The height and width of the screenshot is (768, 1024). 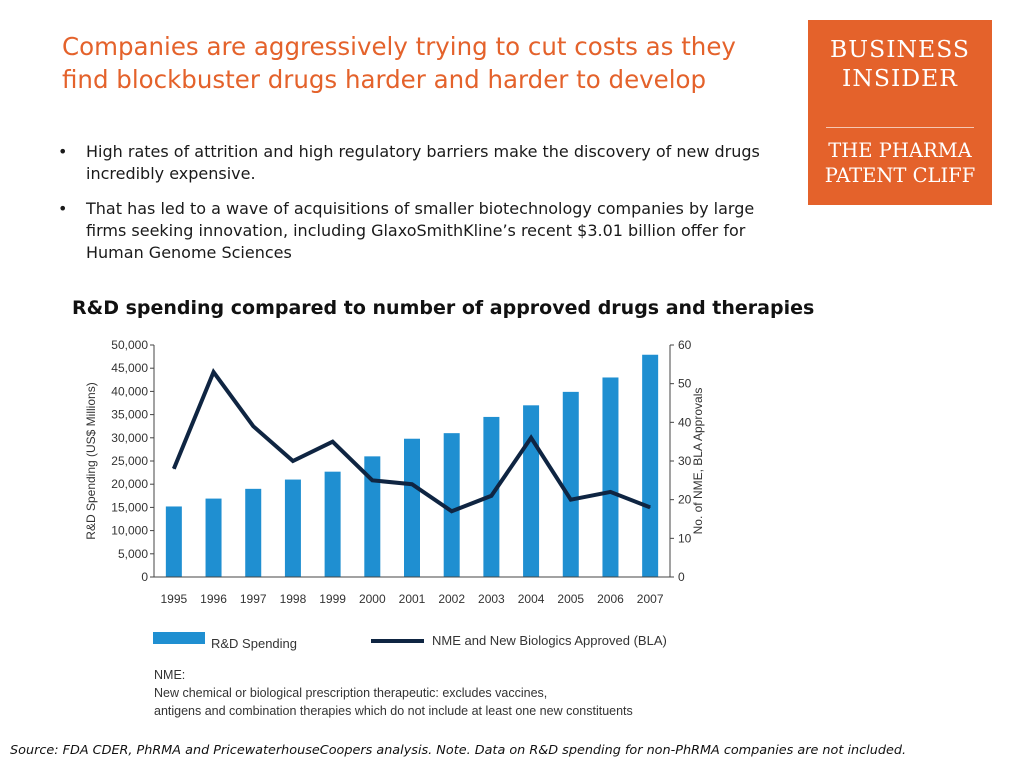 What do you see at coordinates (173, 599) in the screenshot?
I see `x-tick-label: 1995` at bounding box center [173, 599].